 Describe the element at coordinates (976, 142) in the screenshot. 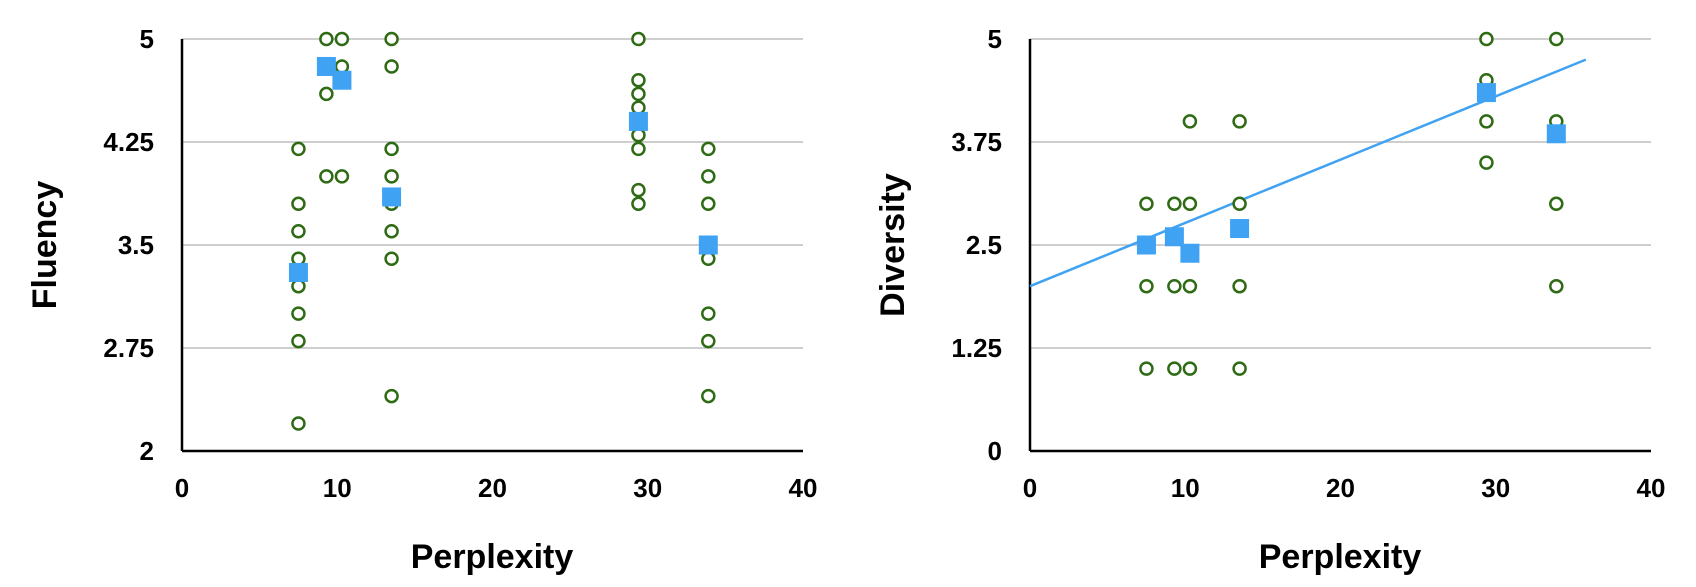

I see `y-tick-label: 3.75` at that location.